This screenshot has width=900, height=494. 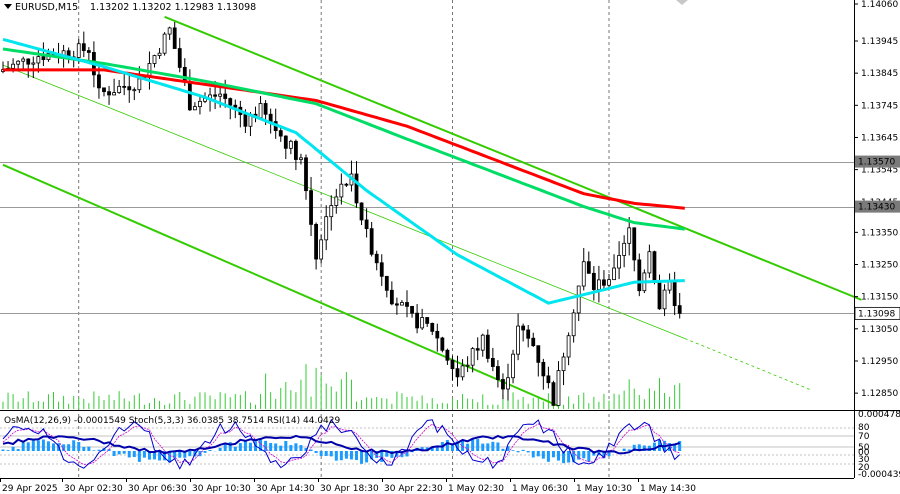 What do you see at coordinates (682, 2) in the screenshot?
I see `shift-marker-icon` at bounding box center [682, 2].